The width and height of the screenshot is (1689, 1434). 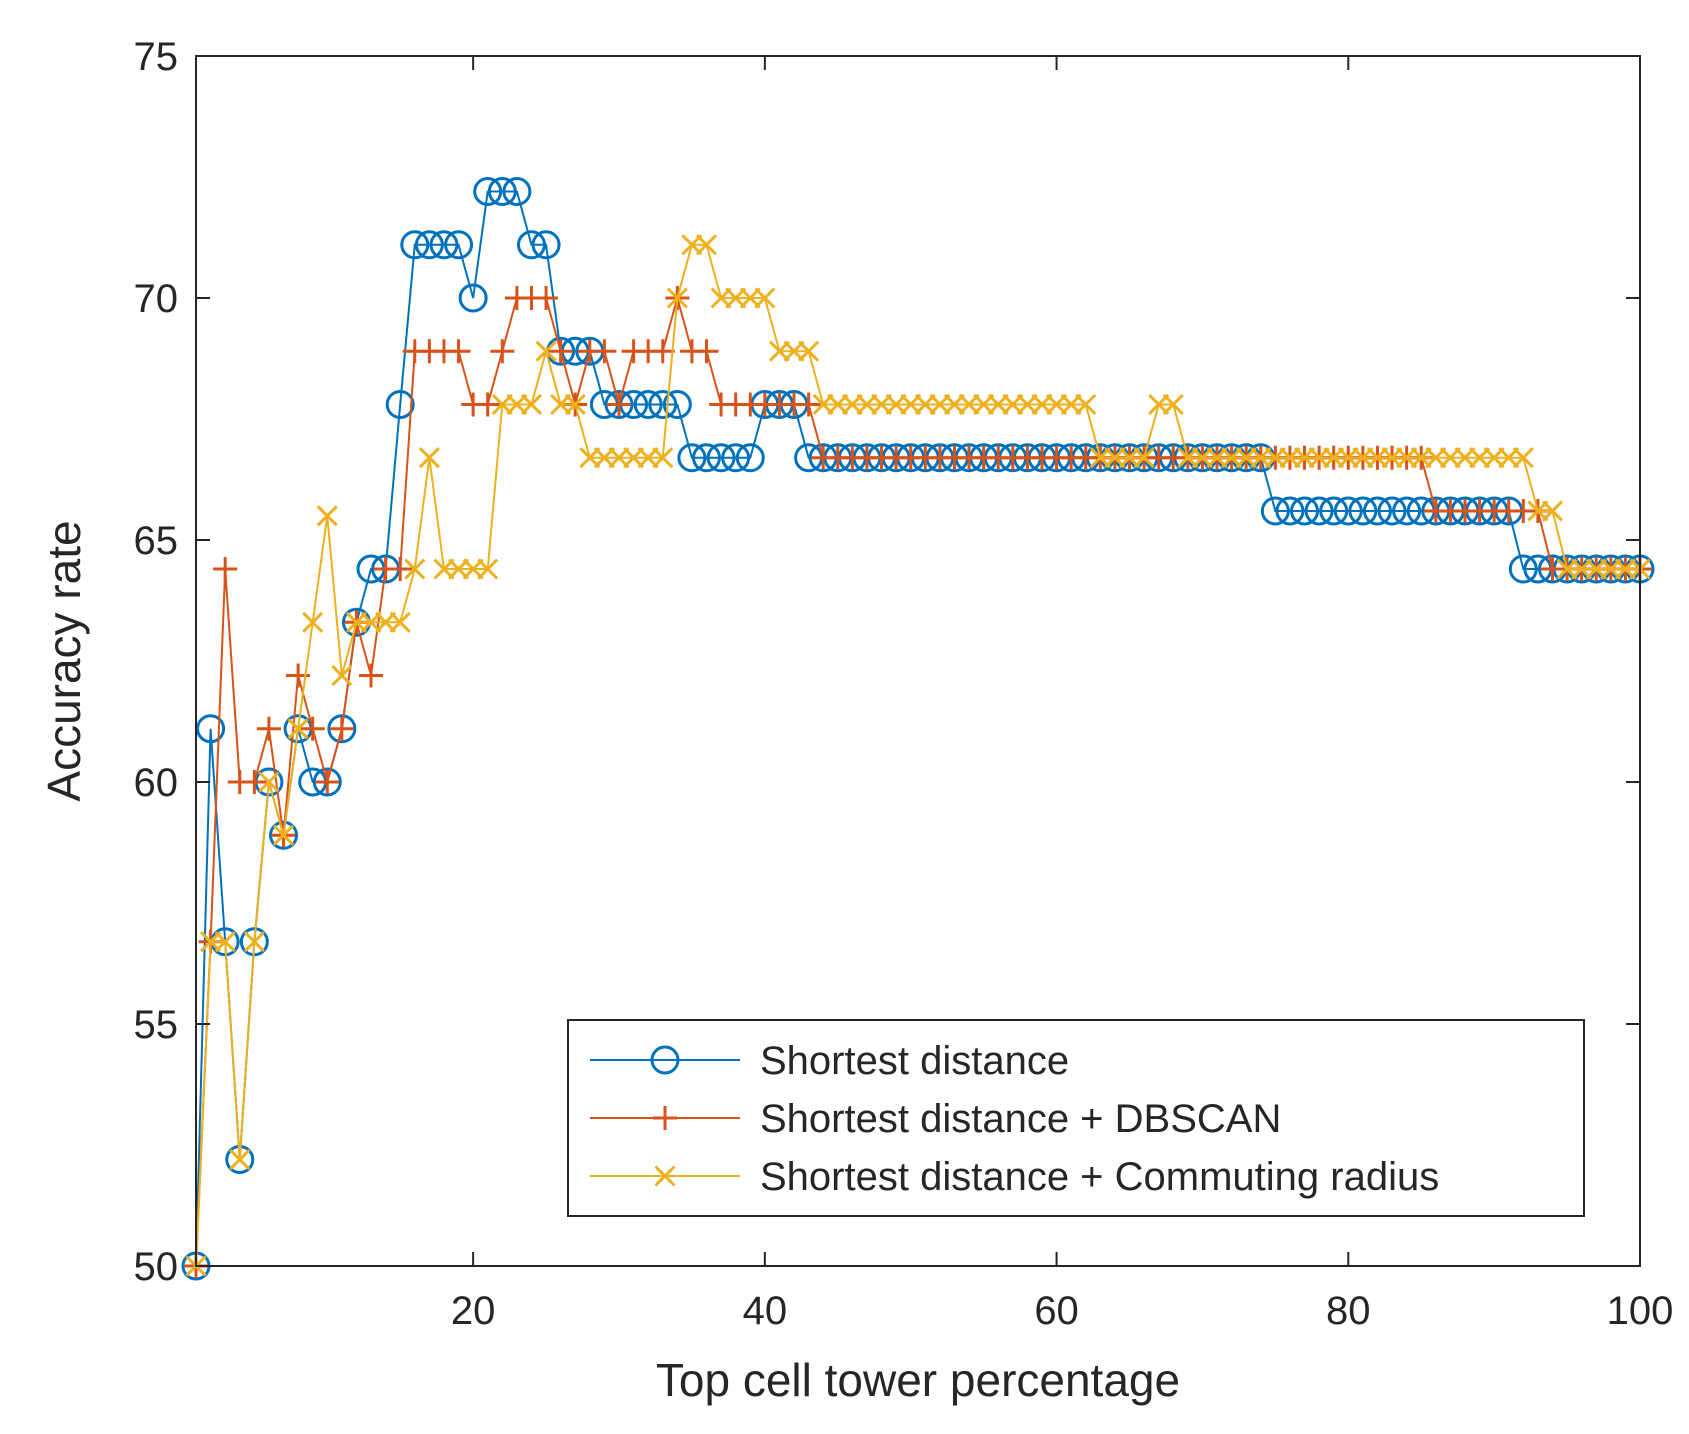 I want to click on y-tick-label: 70, so click(x=156, y=299).